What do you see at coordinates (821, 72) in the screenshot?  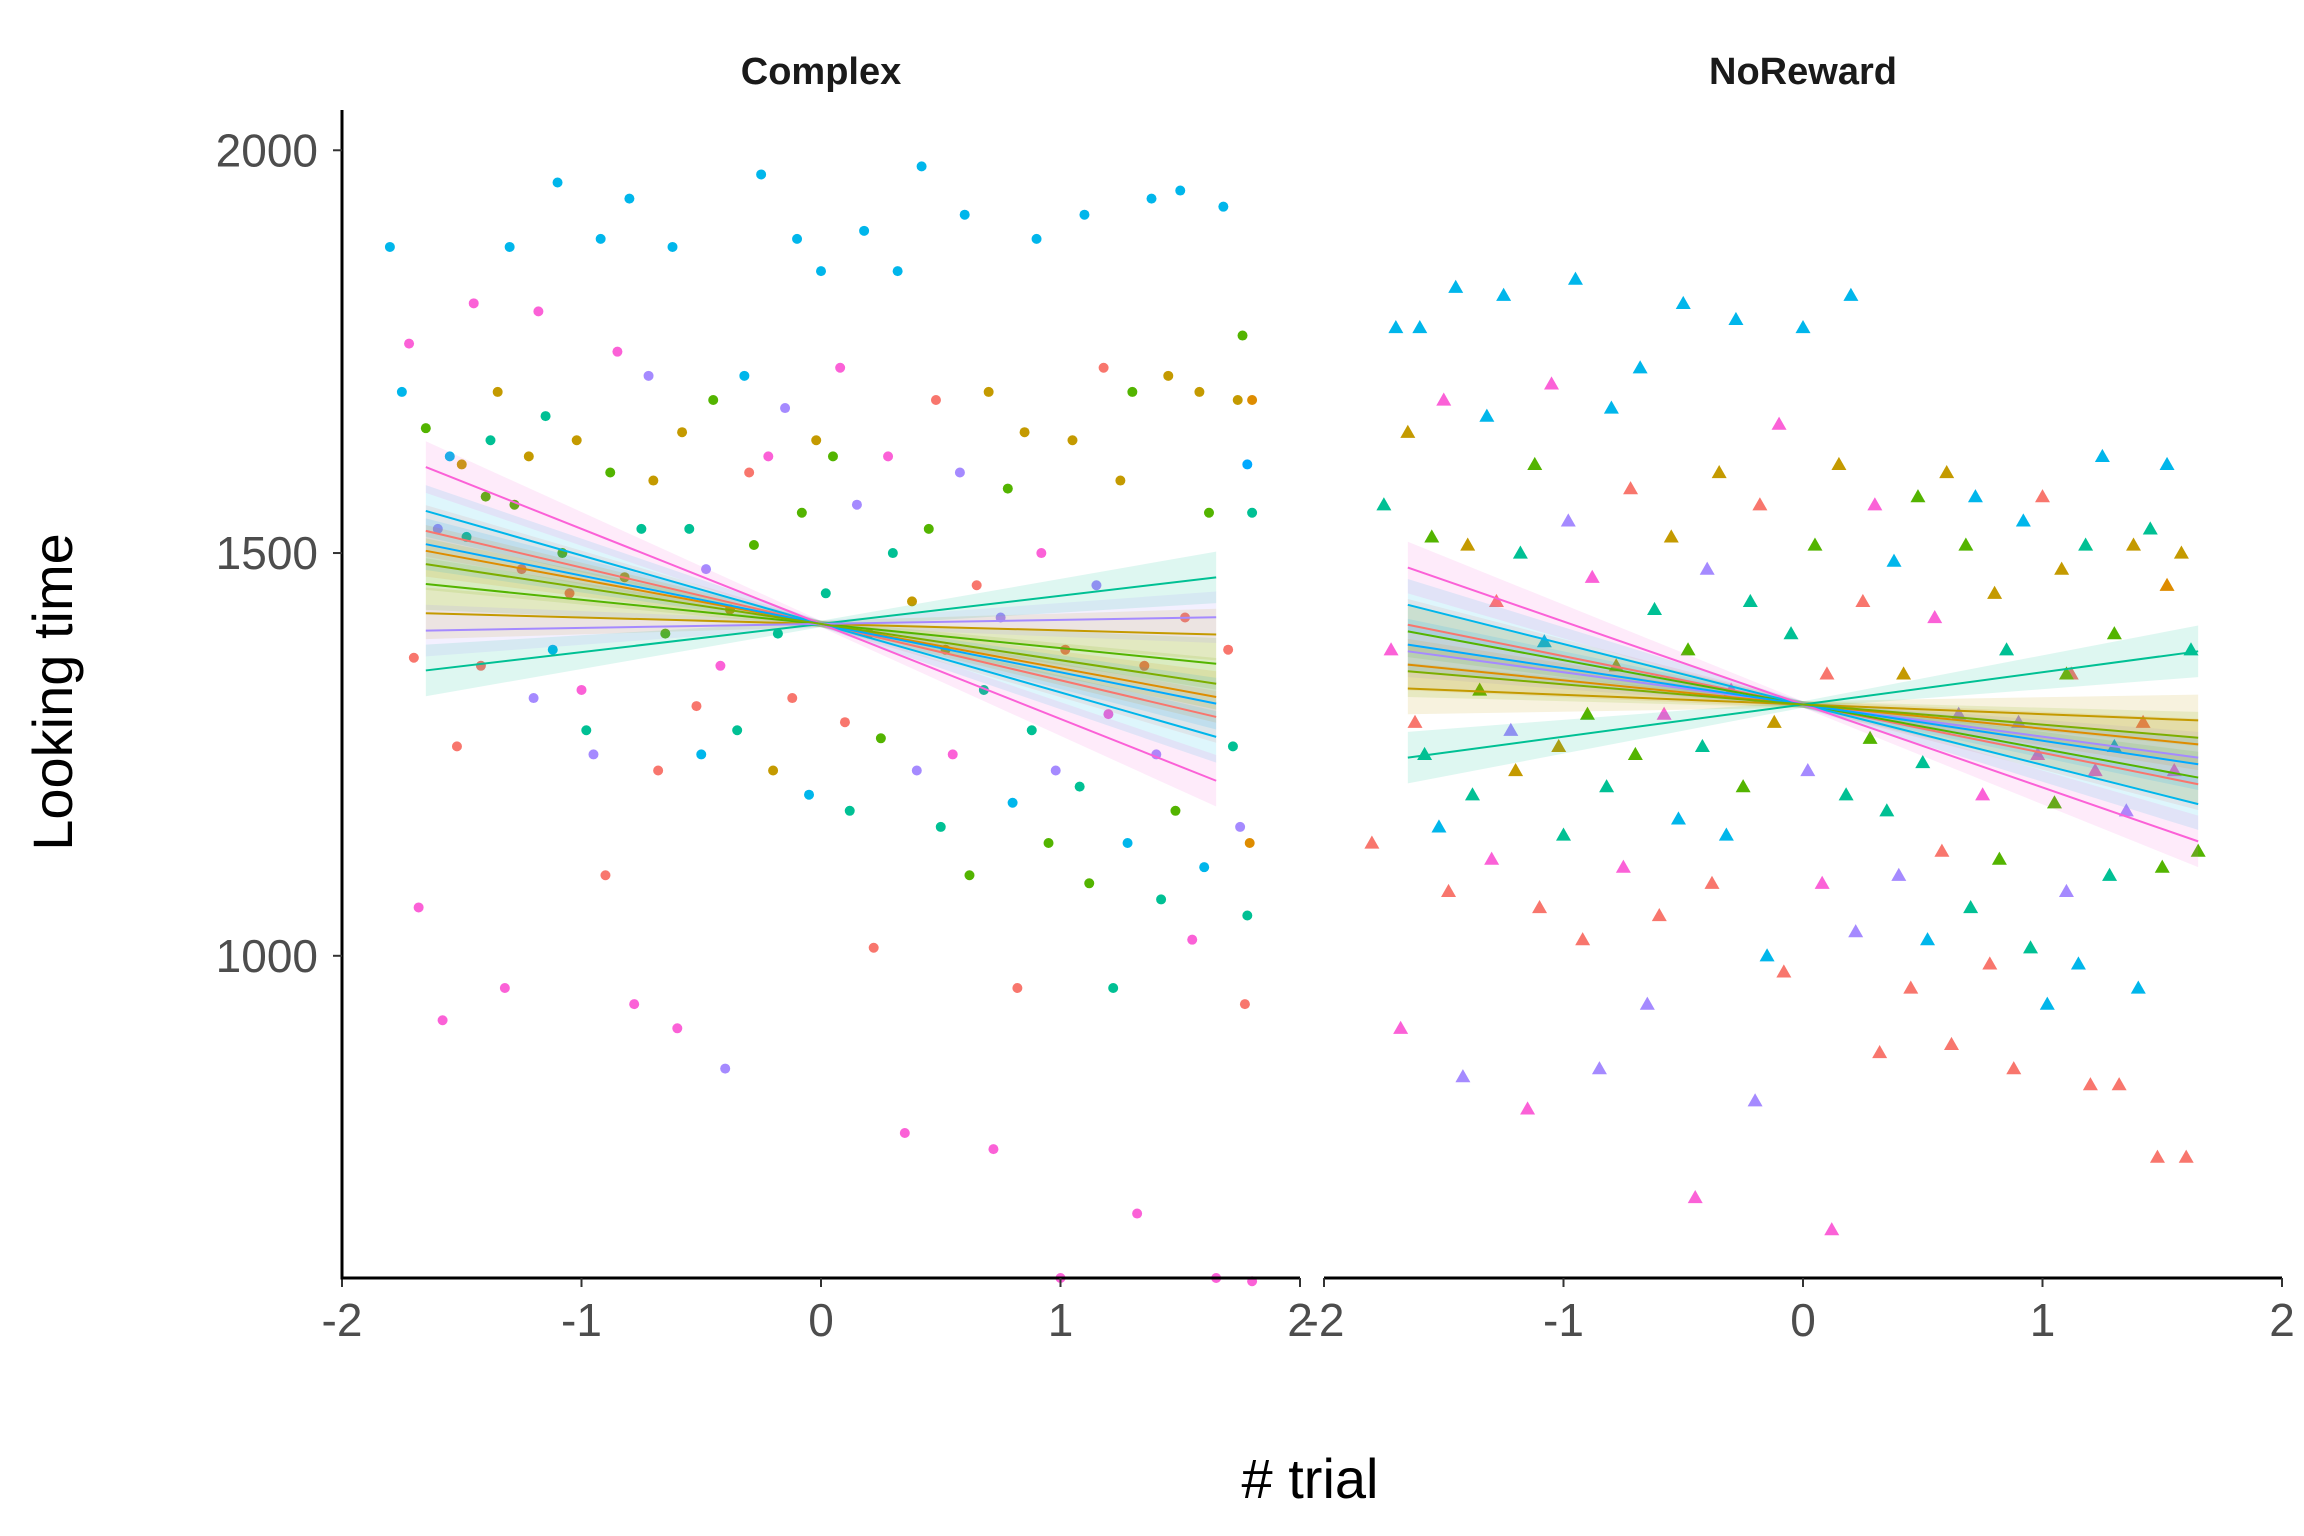 I see `facet-title: Complex` at bounding box center [821, 72].